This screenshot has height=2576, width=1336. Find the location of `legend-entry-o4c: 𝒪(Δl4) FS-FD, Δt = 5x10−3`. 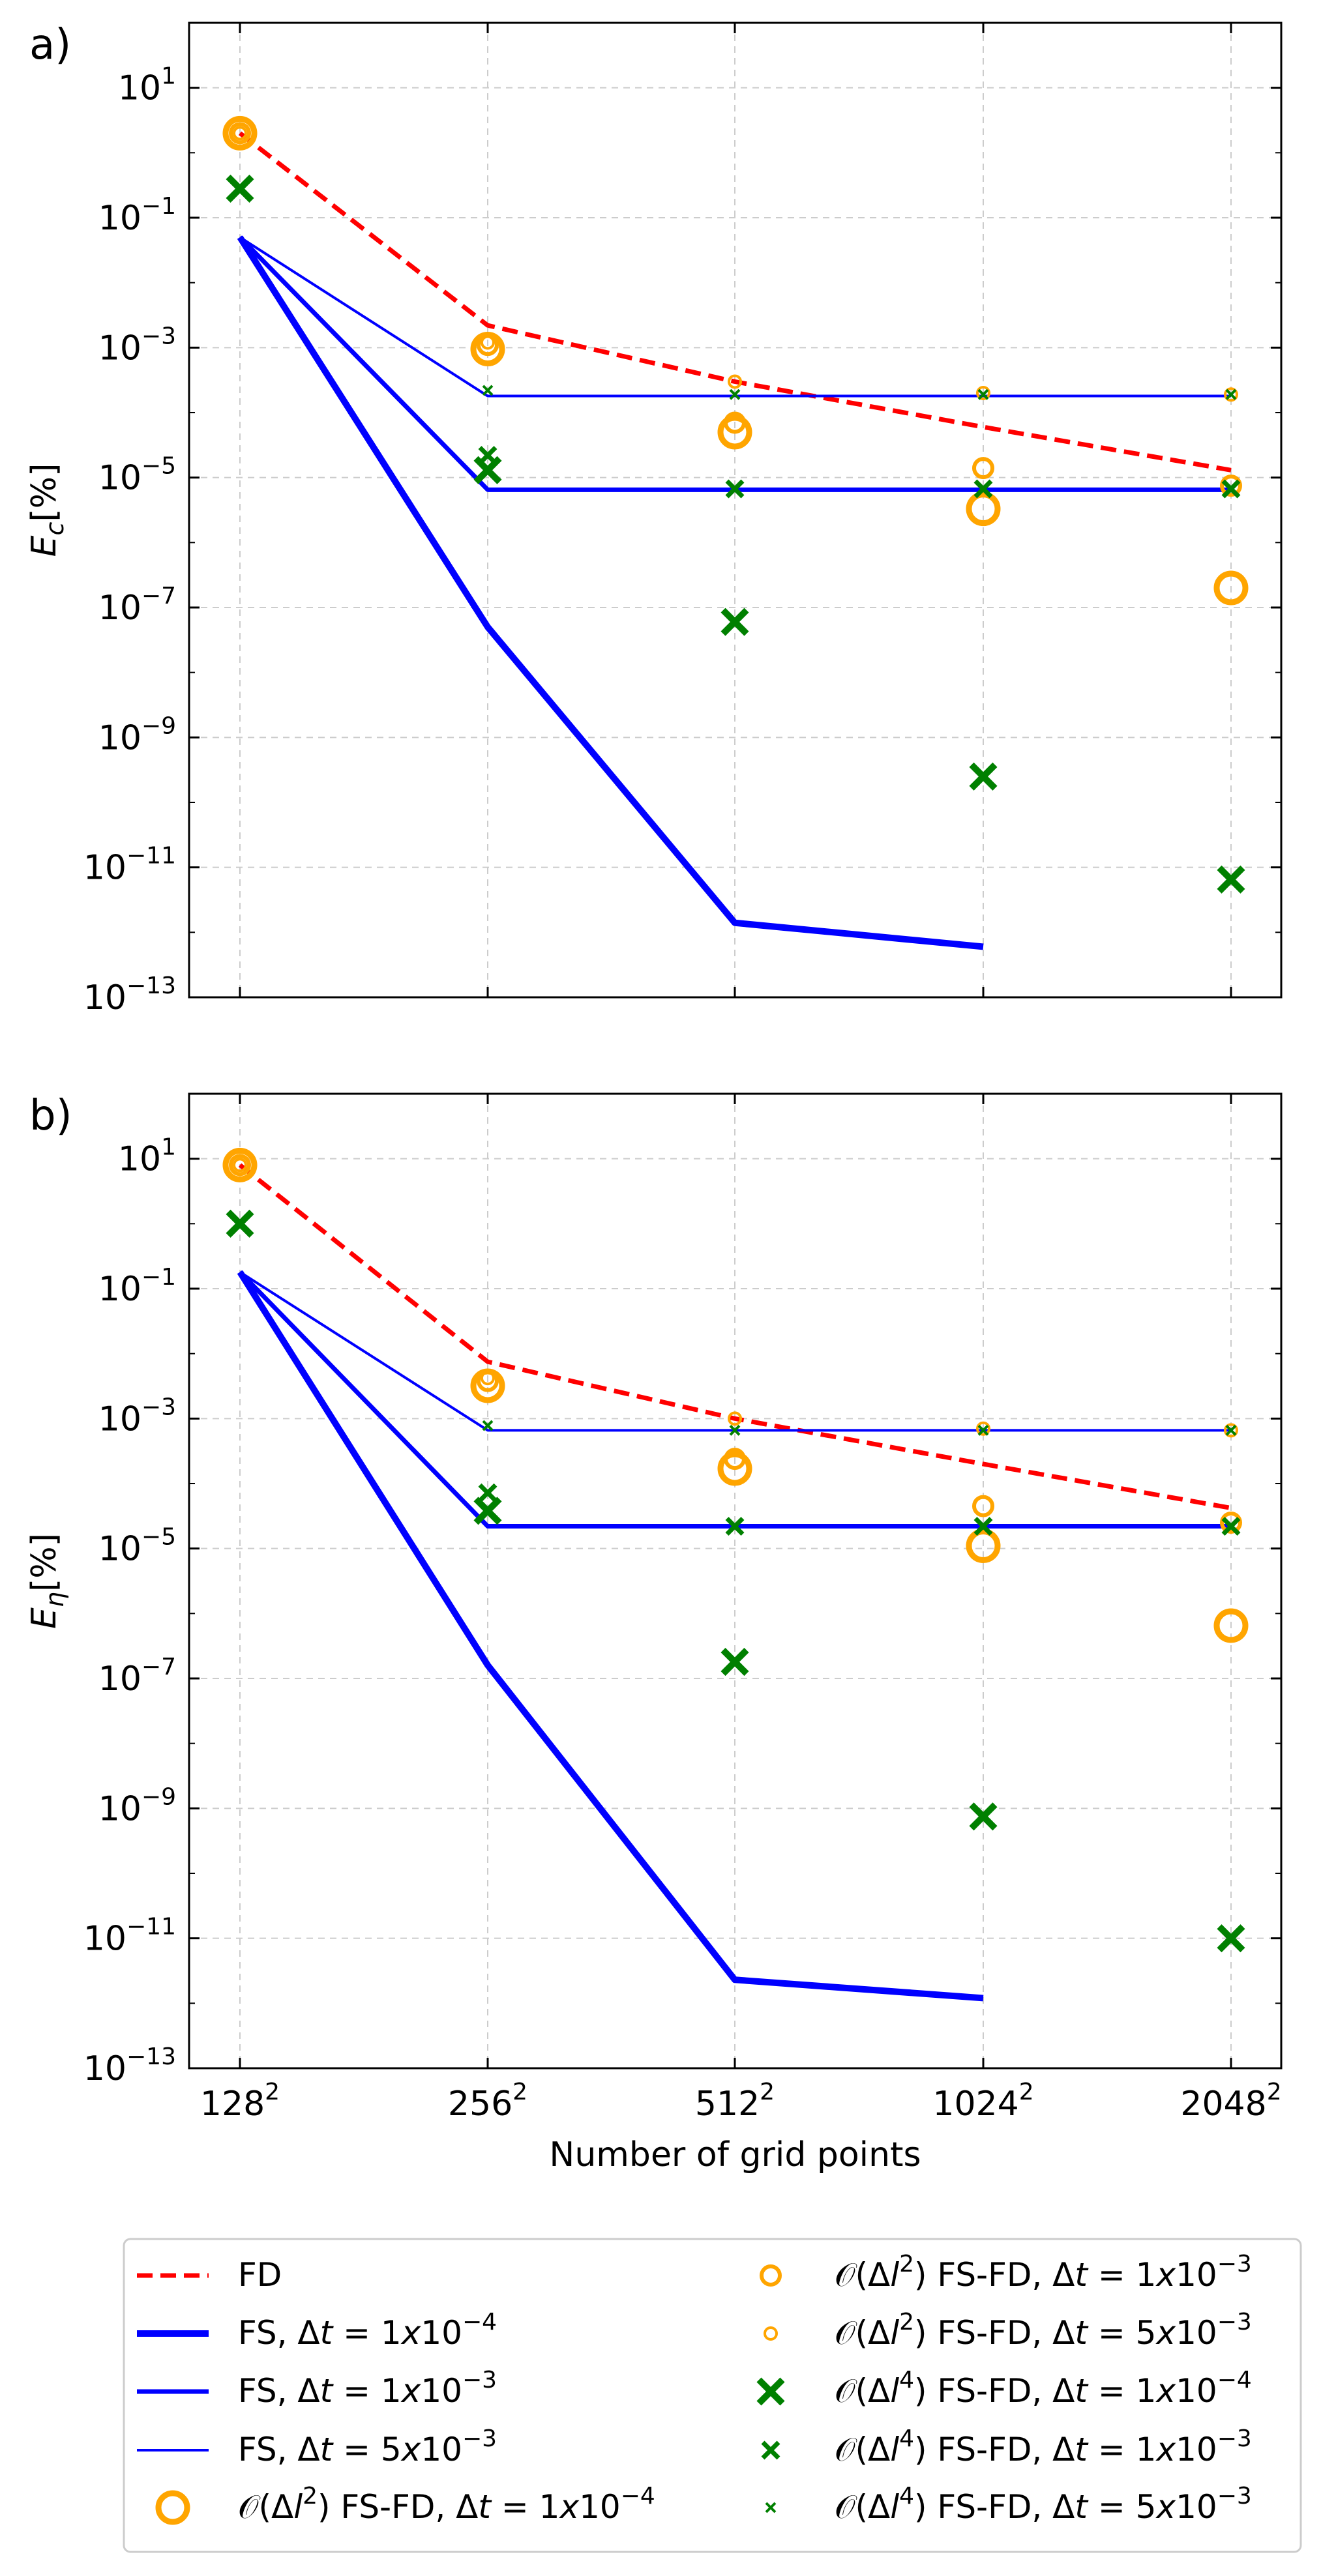

legend-entry-o4c: 𝒪(Δl4) FS-FD, Δt = 5x10−3 is located at coordinates (1009, 2504).